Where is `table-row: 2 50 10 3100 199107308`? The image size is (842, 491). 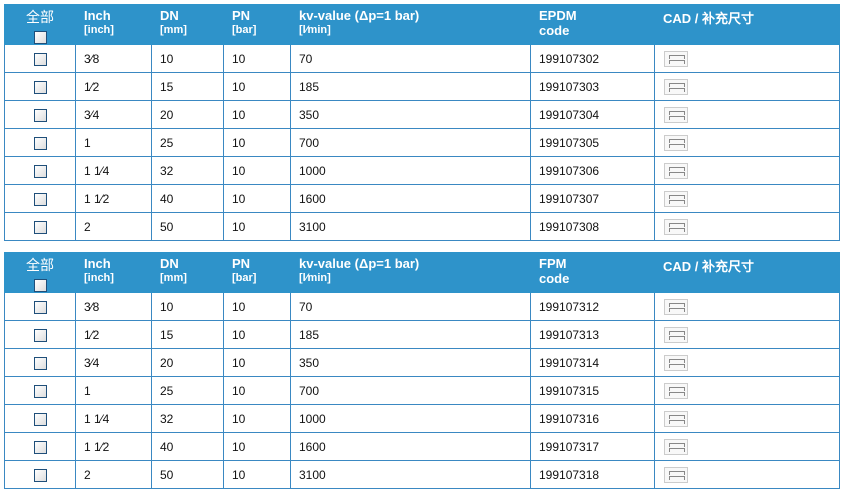
table-row: 2 50 10 3100 199107308 is located at coordinates (422, 226).